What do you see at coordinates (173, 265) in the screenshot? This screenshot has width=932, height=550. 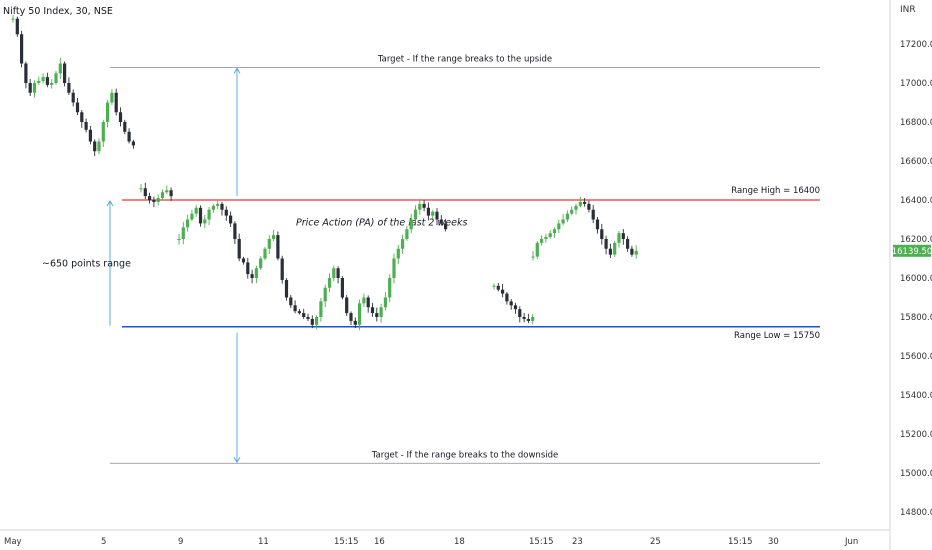 I see `measure-arrows` at bounding box center [173, 265].